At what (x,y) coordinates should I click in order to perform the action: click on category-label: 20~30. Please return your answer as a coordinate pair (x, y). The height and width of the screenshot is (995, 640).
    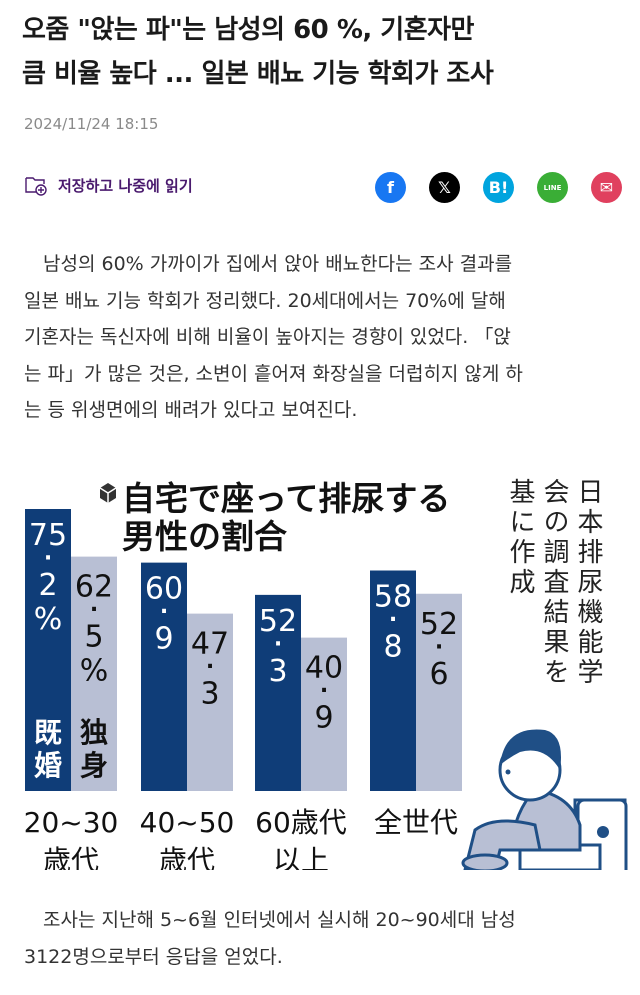
    Looking at the image, I should click on (71, 822).